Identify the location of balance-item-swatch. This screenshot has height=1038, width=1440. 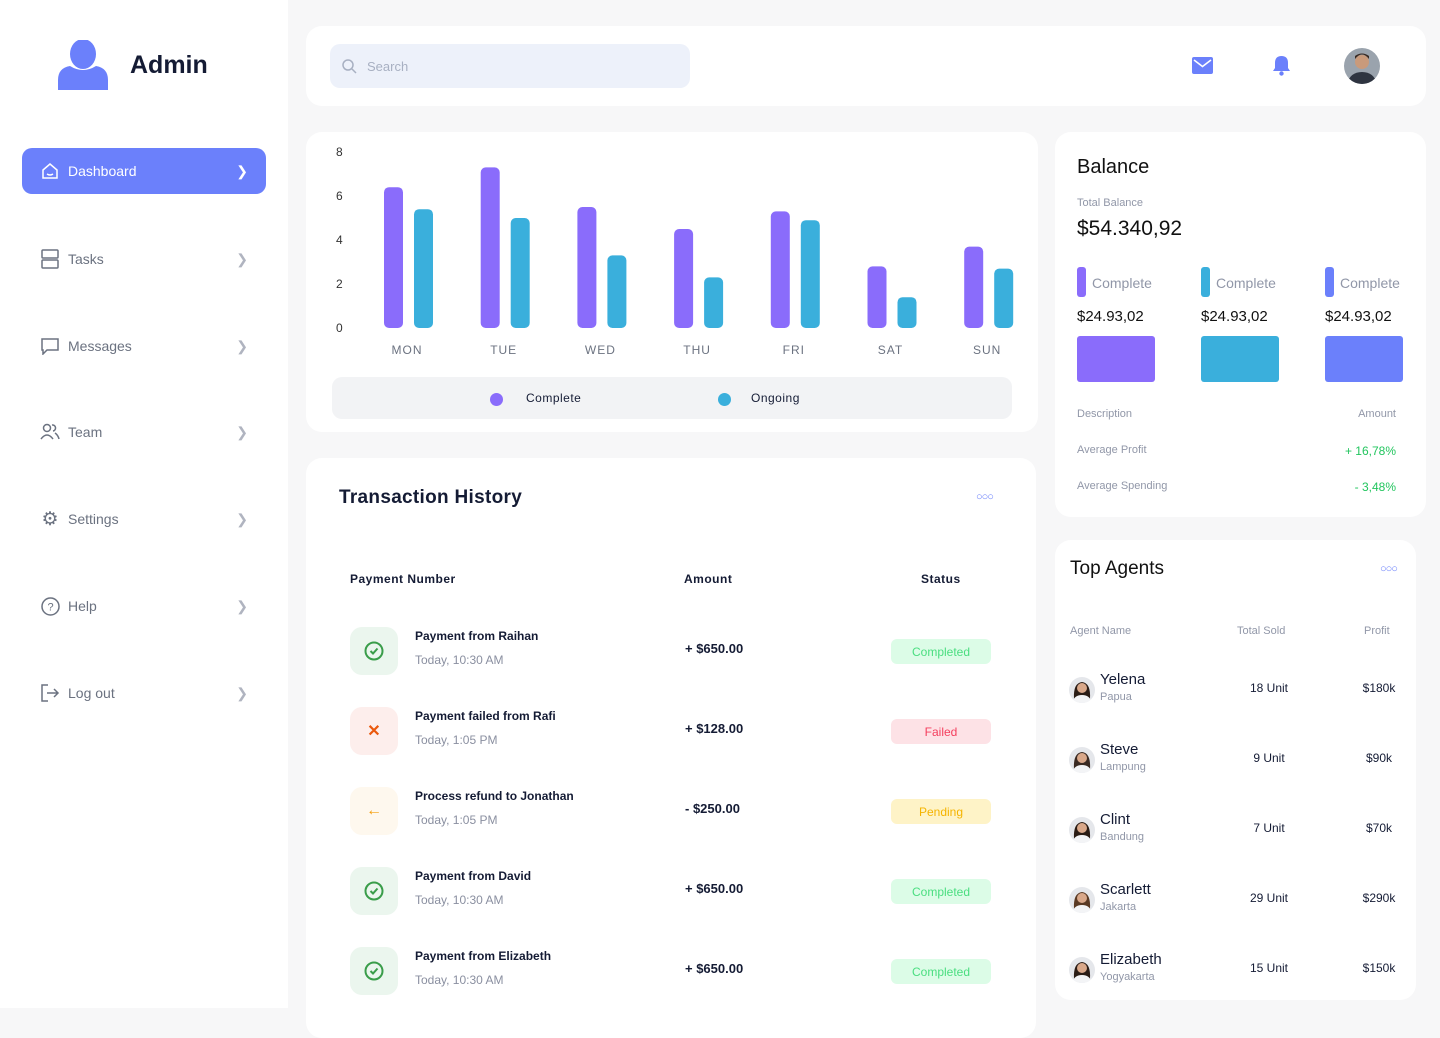
(1364, 359).